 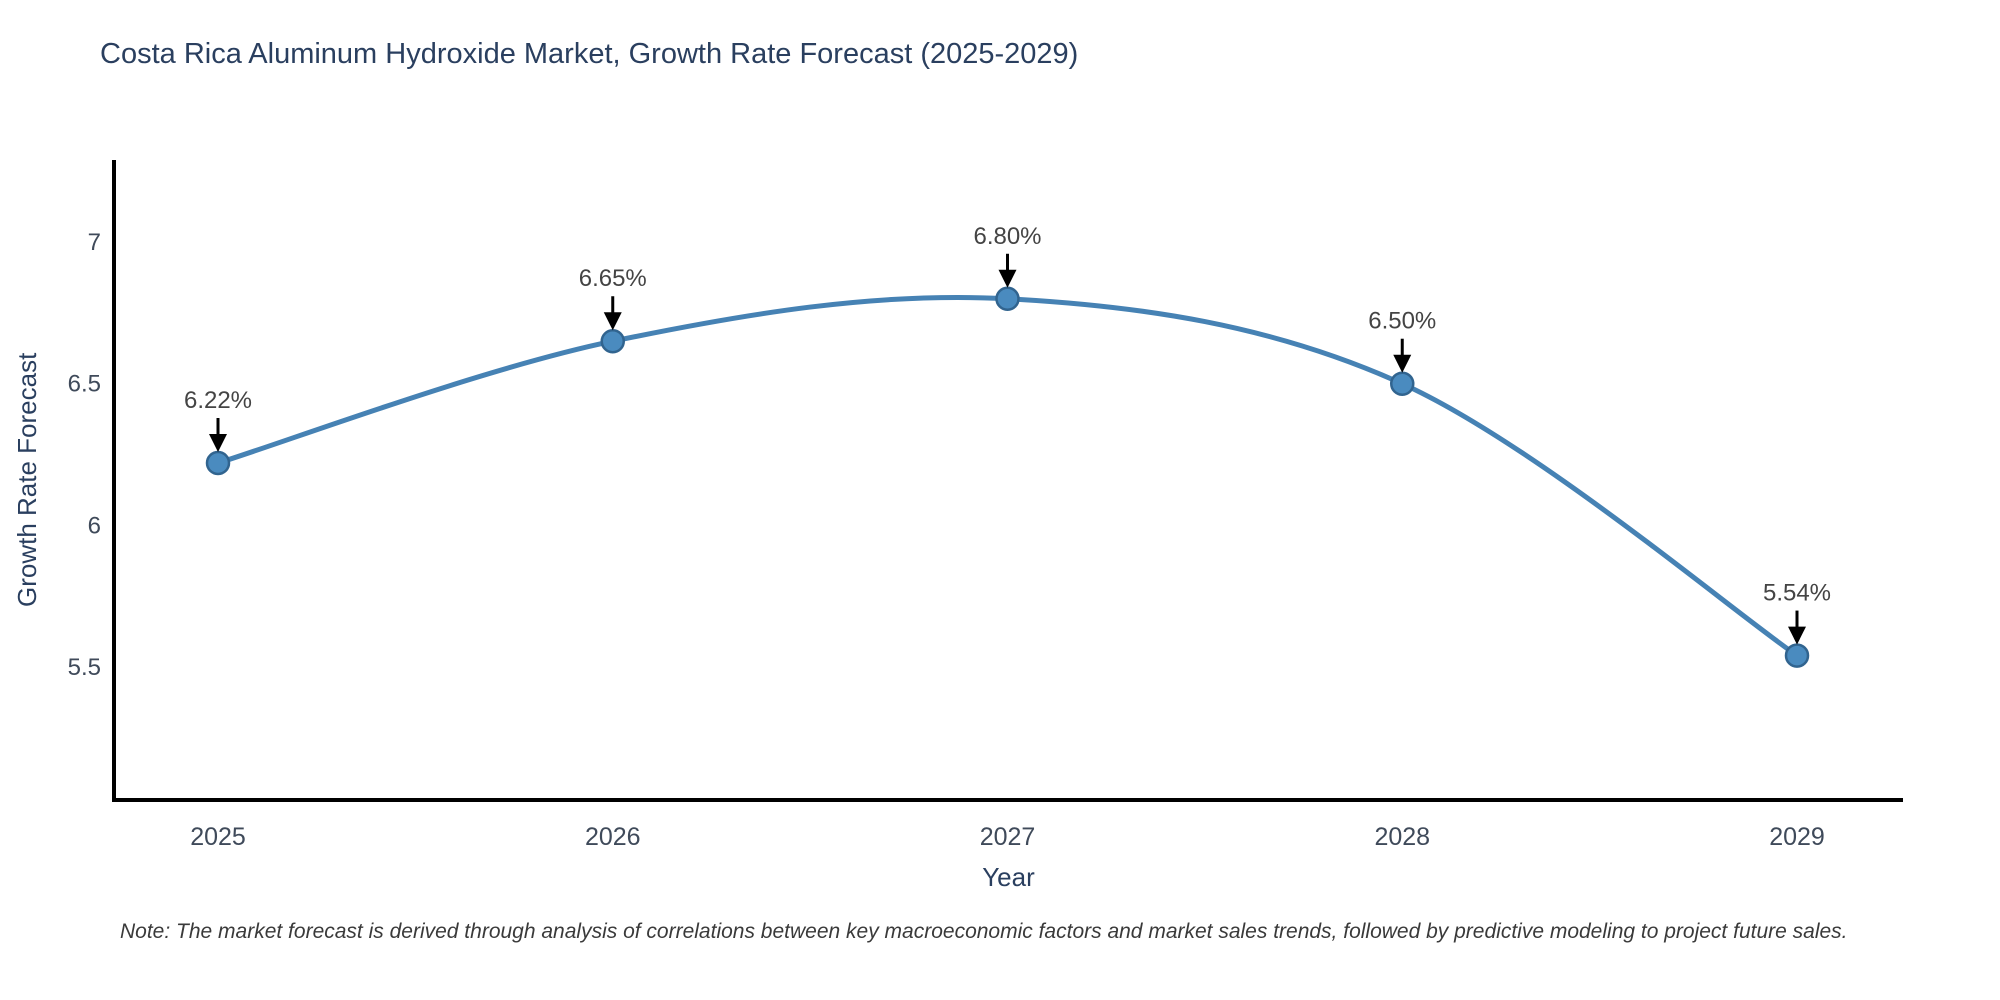 What do you see at coordinates (84, 384) in the screenshot?
I see `y-tick-label: 6.5` at bounding box center [84, 384].